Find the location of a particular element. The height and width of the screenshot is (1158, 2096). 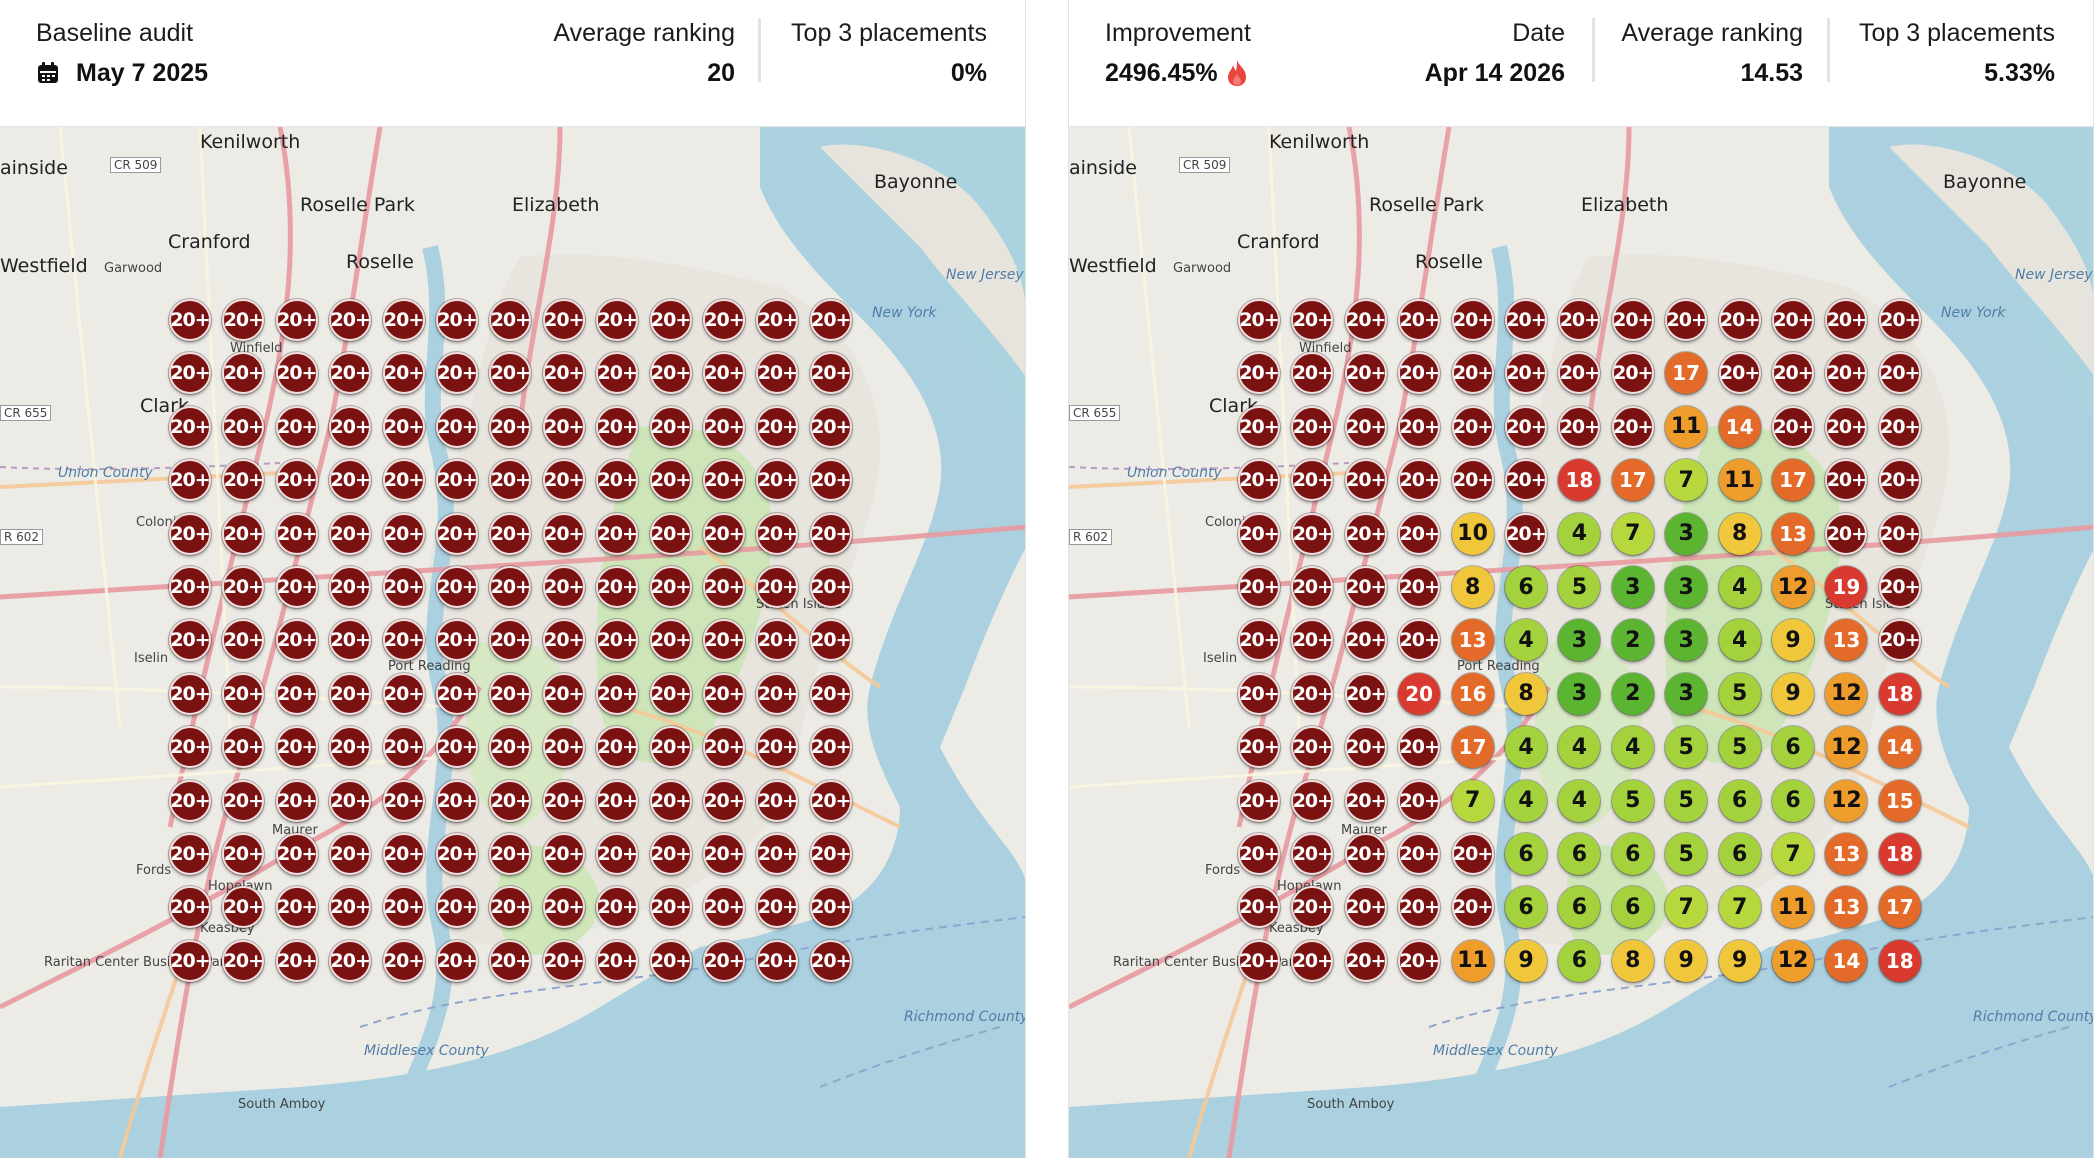

rank-pin: 19 is located at coordinates (1846, 587).